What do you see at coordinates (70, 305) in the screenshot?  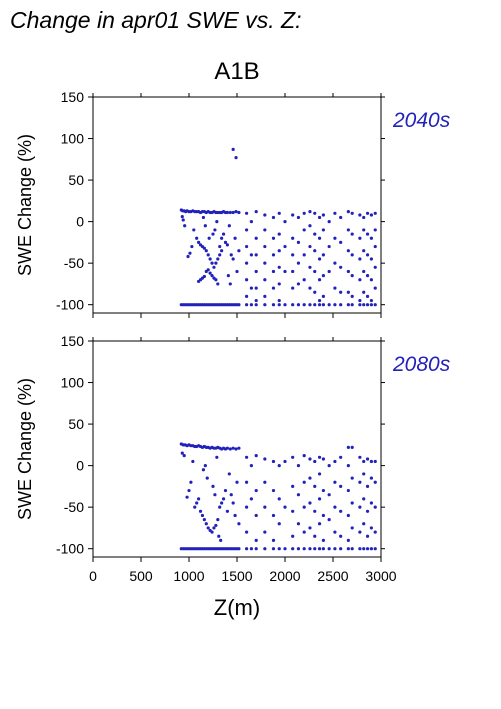 I see `y-tick-label: -100` at bounding box center [70, 305].